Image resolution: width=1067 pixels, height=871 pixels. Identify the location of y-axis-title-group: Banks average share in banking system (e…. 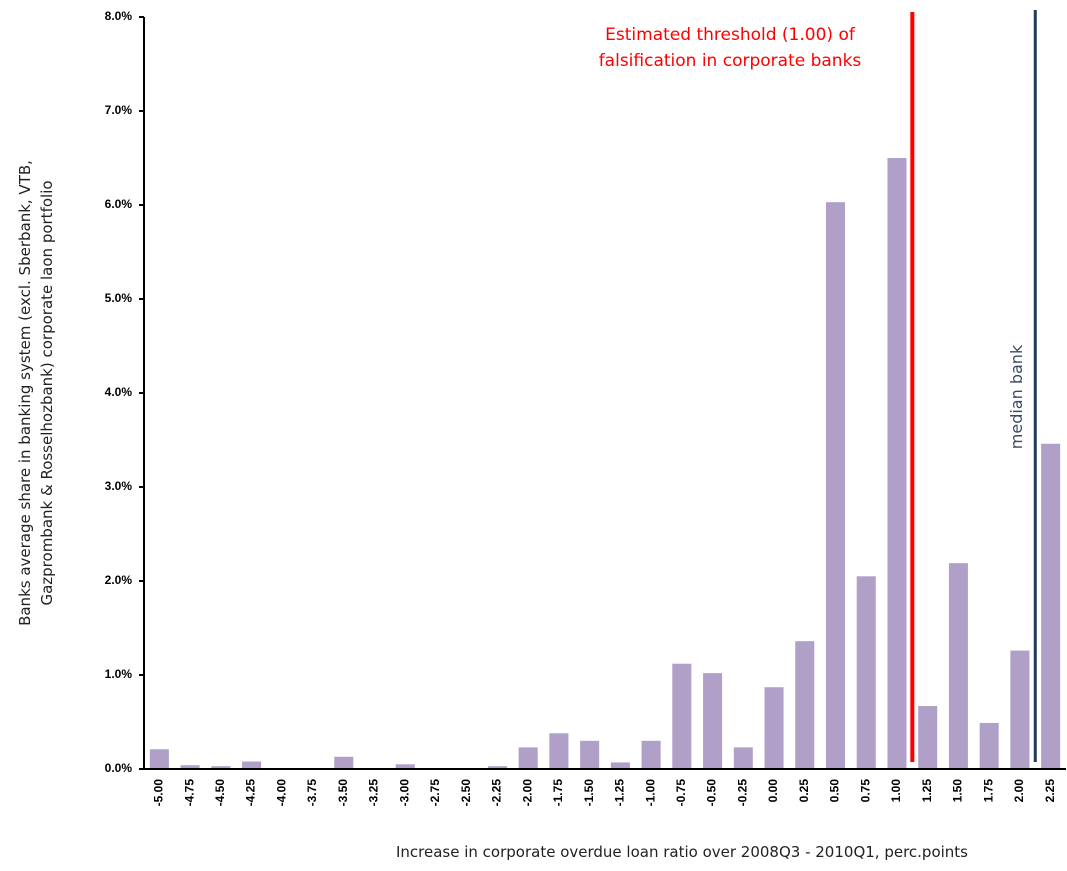
(36, 393).